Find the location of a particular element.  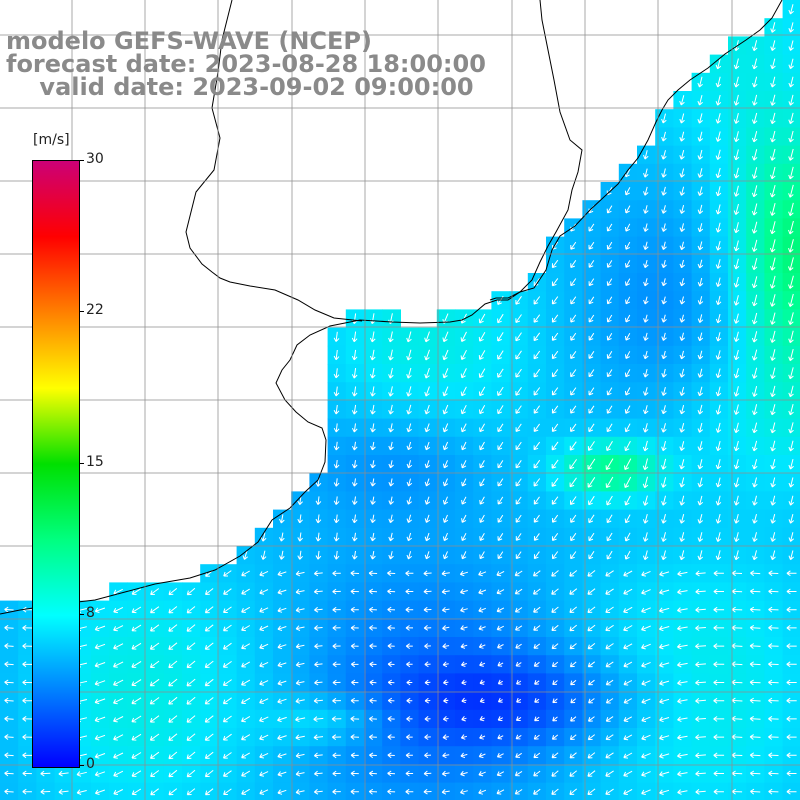

colorbar-tick-mark is located at coordinates (81, 160).